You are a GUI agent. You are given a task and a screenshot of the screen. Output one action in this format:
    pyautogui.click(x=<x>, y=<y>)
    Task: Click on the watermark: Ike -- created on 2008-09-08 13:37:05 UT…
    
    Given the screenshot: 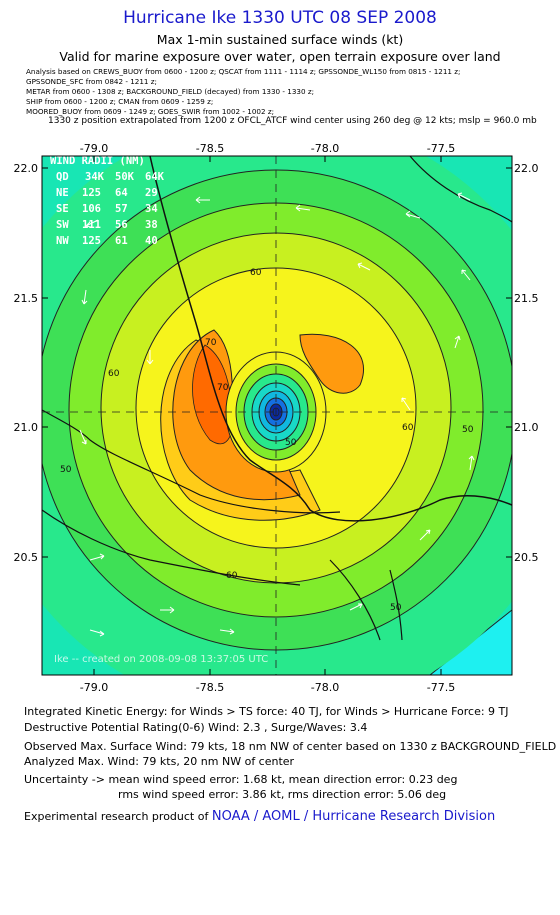 What is the action you would take?
    pyautogui.click(x=161, y=659)
    